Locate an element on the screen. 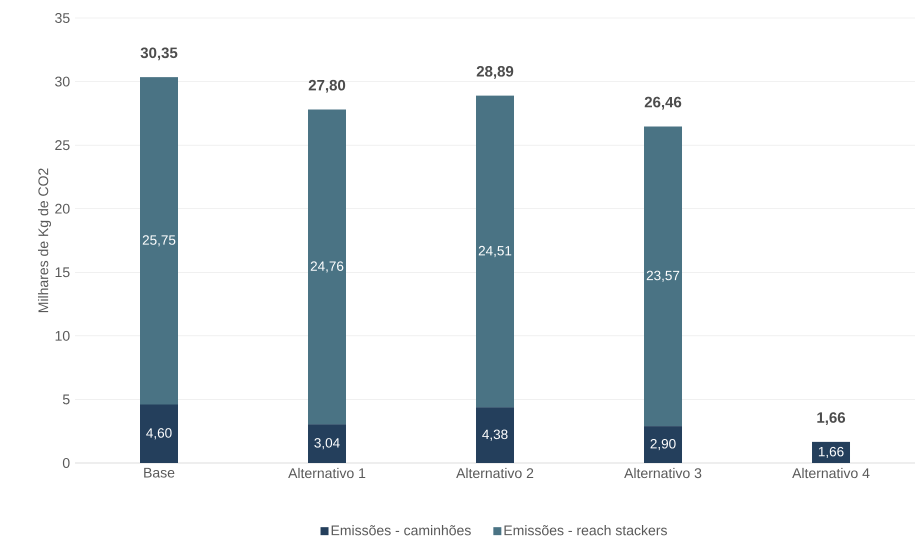 This screenshot has height=552, width=918. y-tick-label: 25 is located at coordinates (62, 145).